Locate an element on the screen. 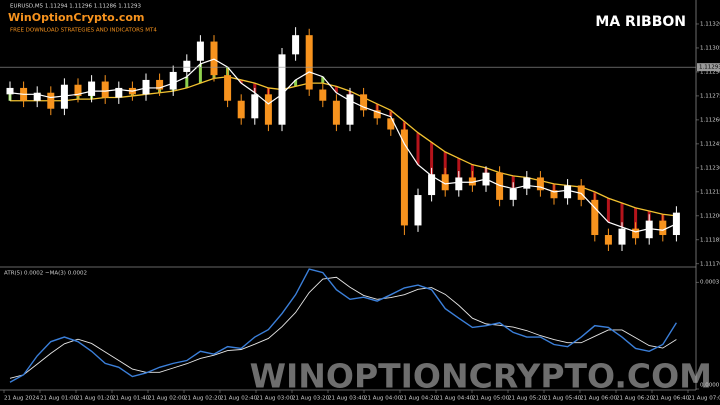 The height and width of the screenshot is (405, 720). y-tick-label: 1.11185 is located at coordinates (710, 240).